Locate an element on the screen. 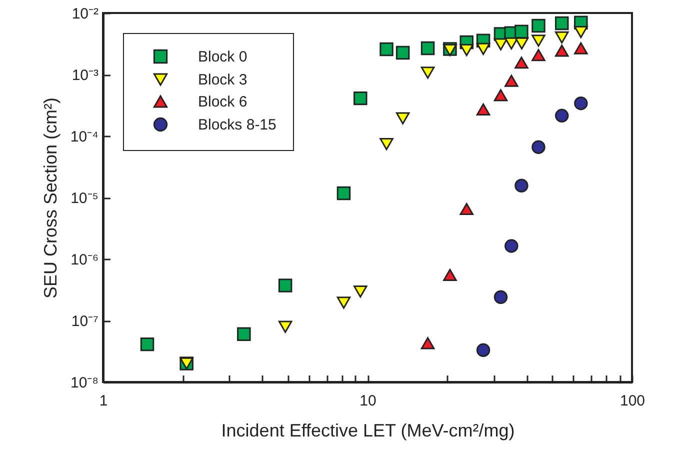 Image resolution: width=673 pixels, height=468 pixels. legend-label: Block 0 is located at coordinates (223, 57).